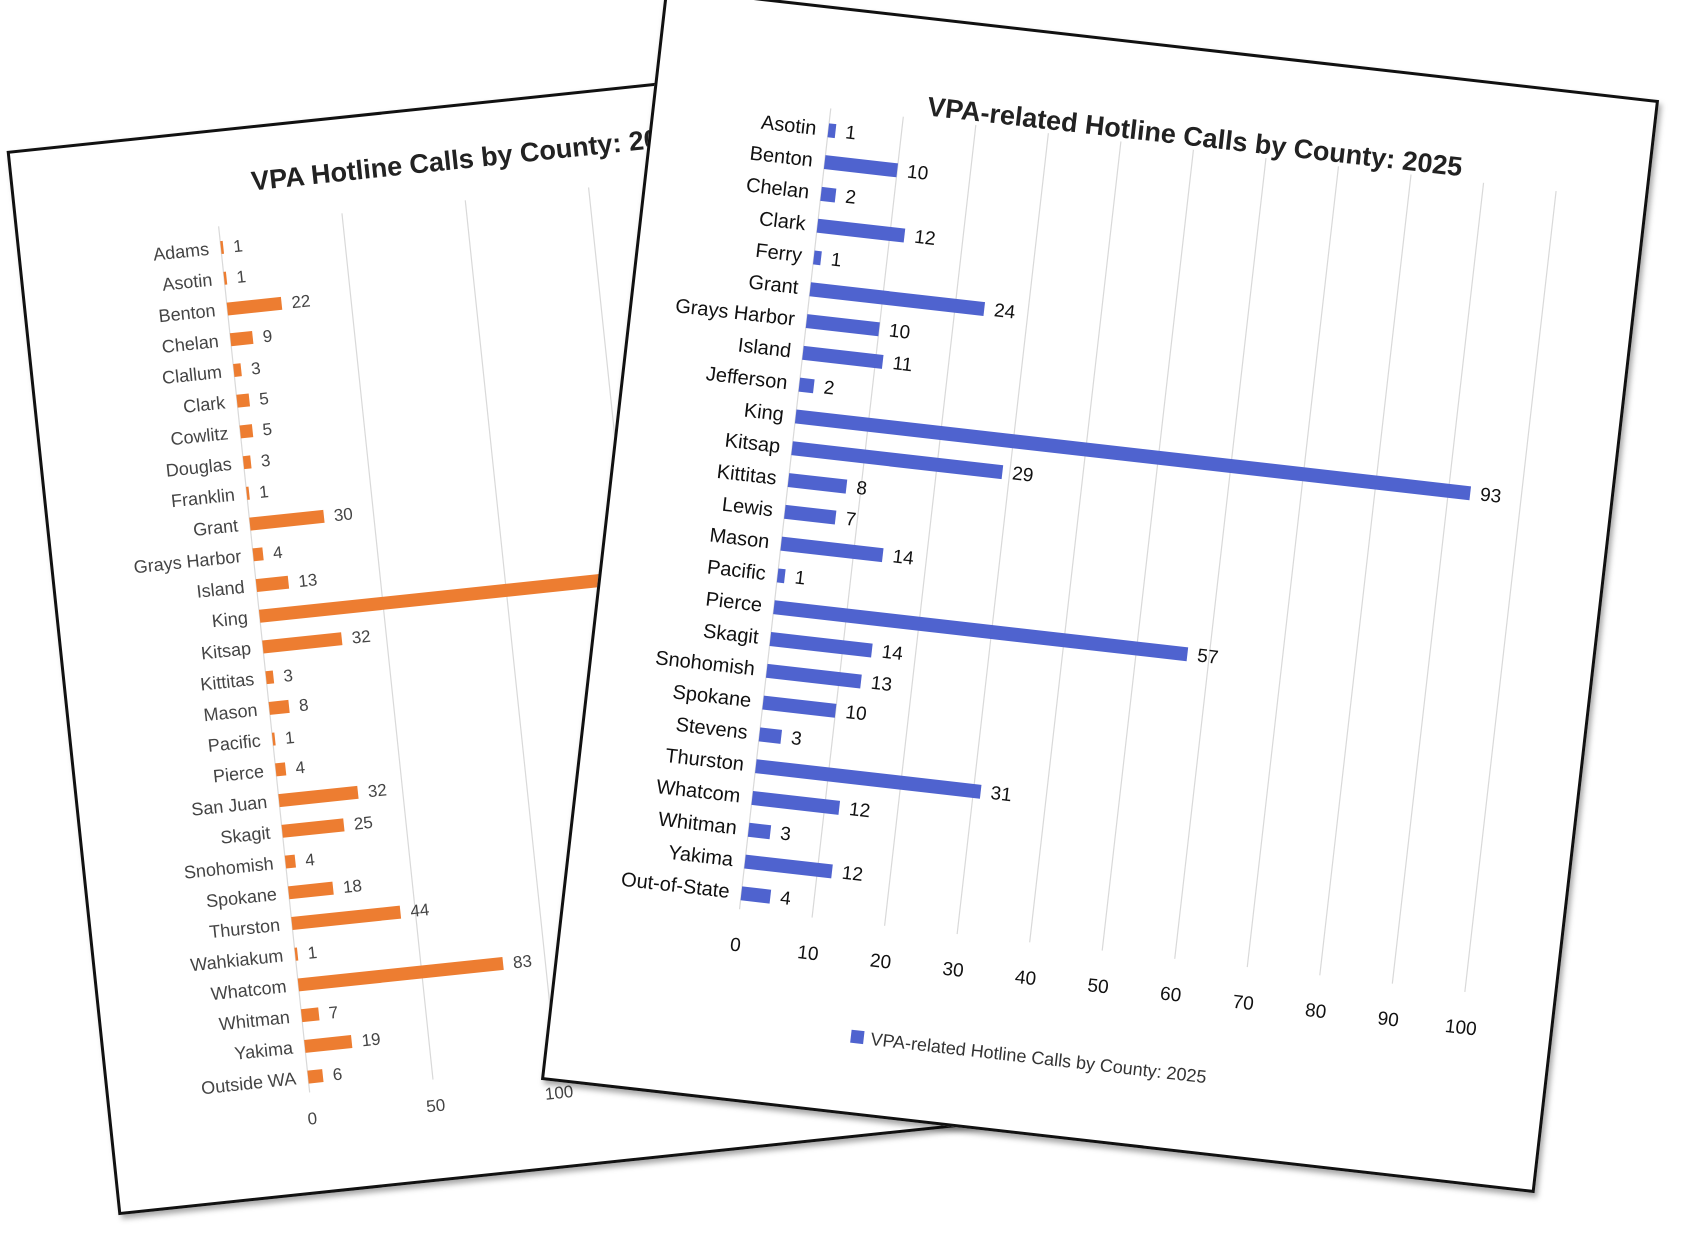  Describe the element at coordinates (301, 301) in the screenshot. I see `value-label: 22` at that location.